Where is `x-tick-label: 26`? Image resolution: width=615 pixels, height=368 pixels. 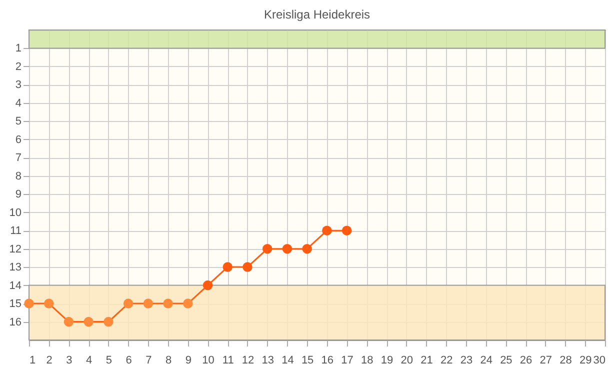
x-tick-label: 26 is located at coordinates (526, 360).